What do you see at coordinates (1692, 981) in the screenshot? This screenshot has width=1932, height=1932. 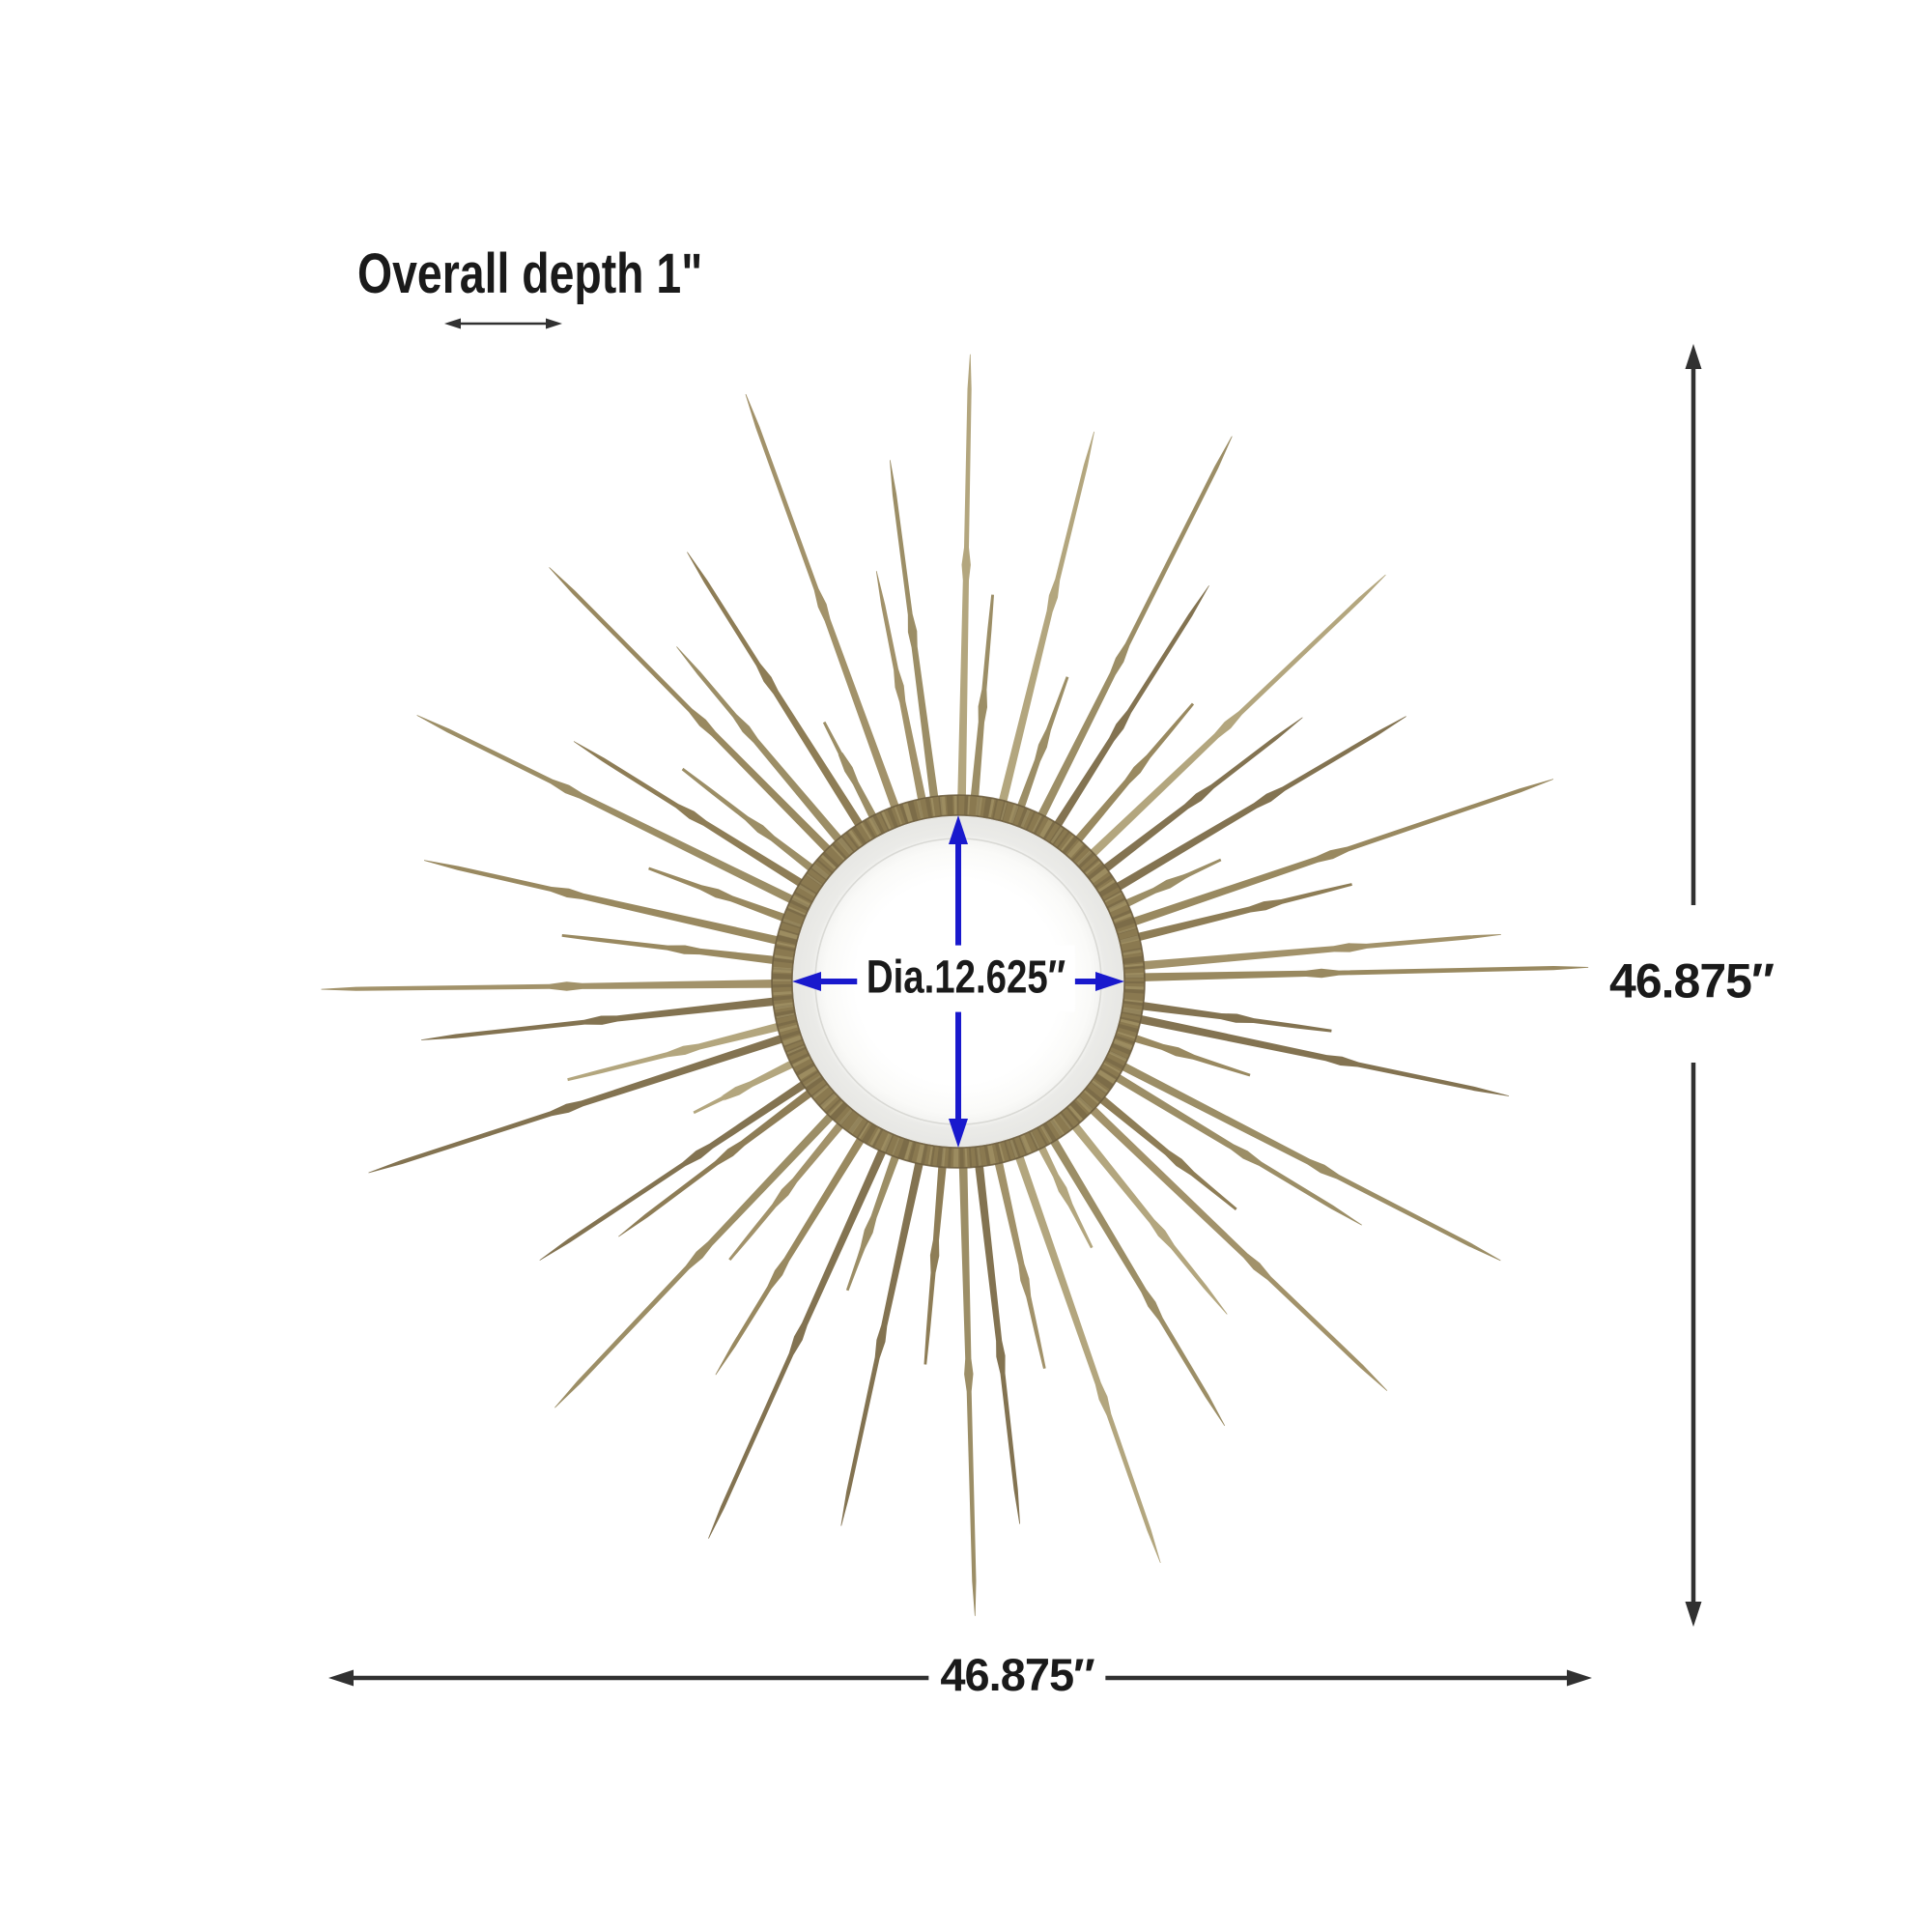 I see `height-label: 46.875″` at bounding box center [1692, 981].